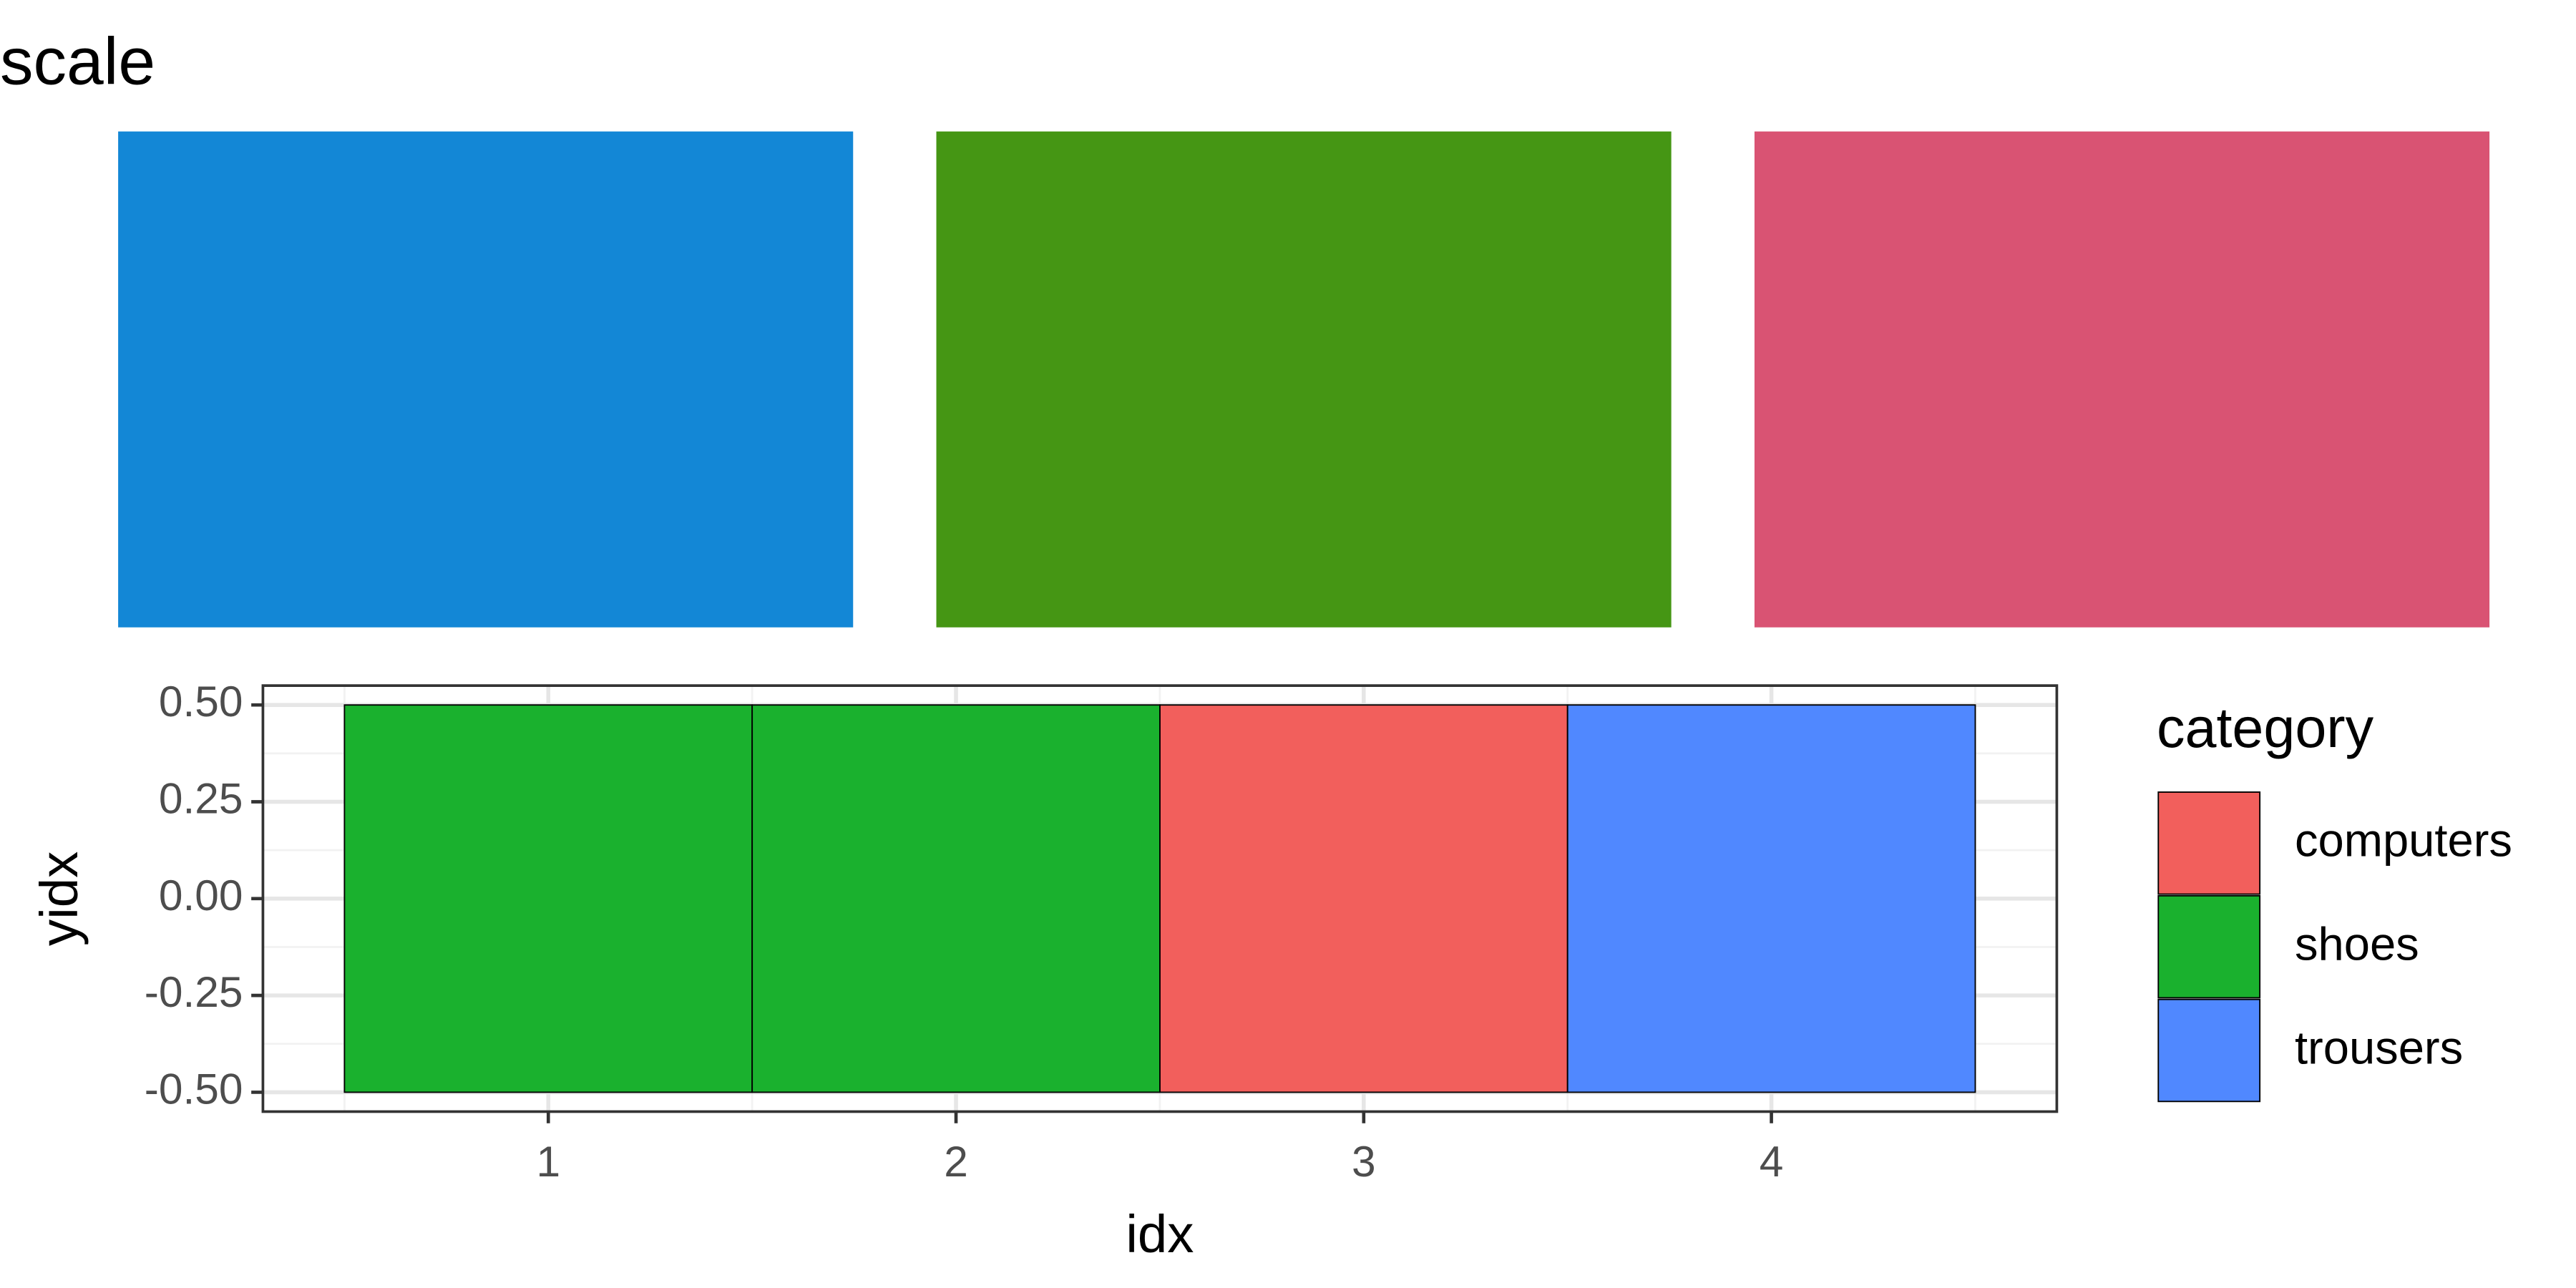 Image resolution: width=2576 pixels, height=1288 pixels. What do you see at coordinates (1160, 1234) in the screenshot?
I see `x-axis-title: idx` at bounding box center [1160, 1234].